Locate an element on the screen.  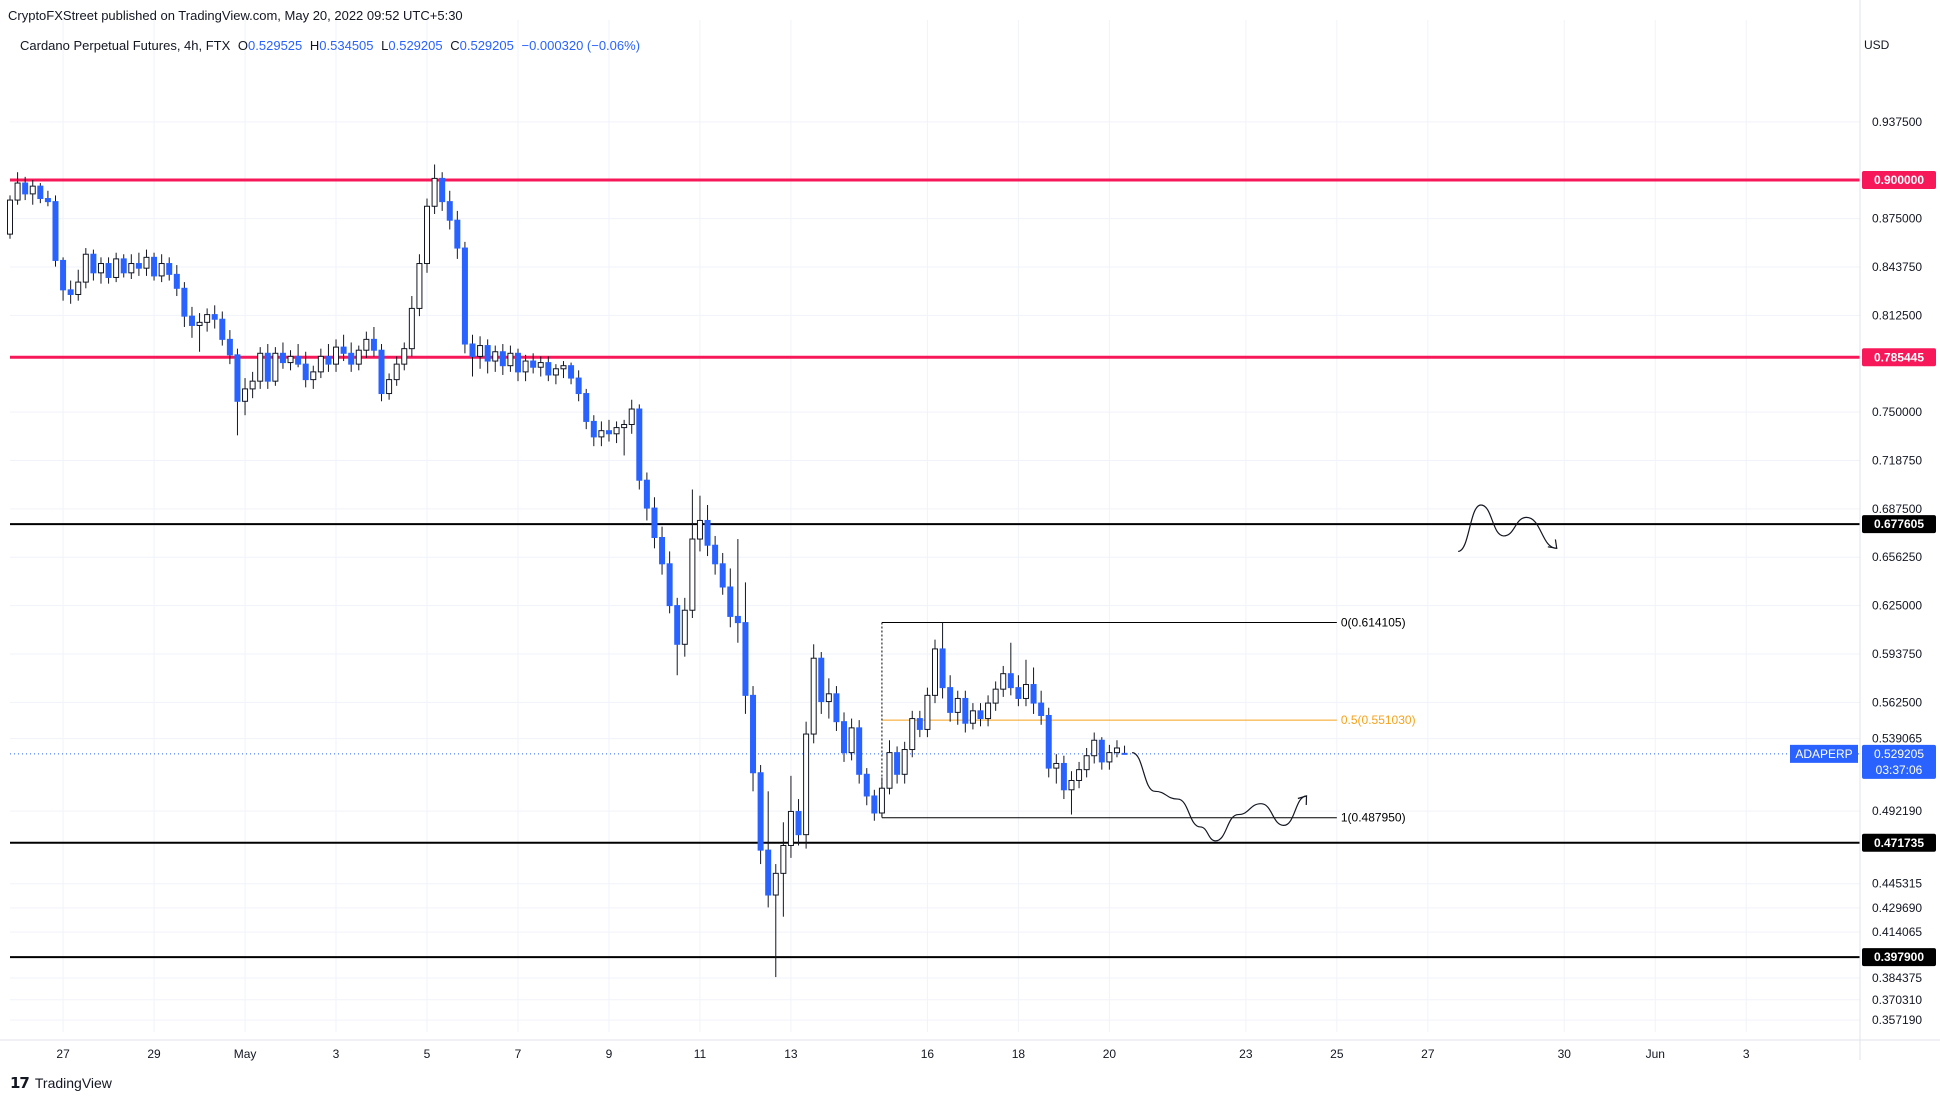
open-label: O is located at coordinates (243, 45).